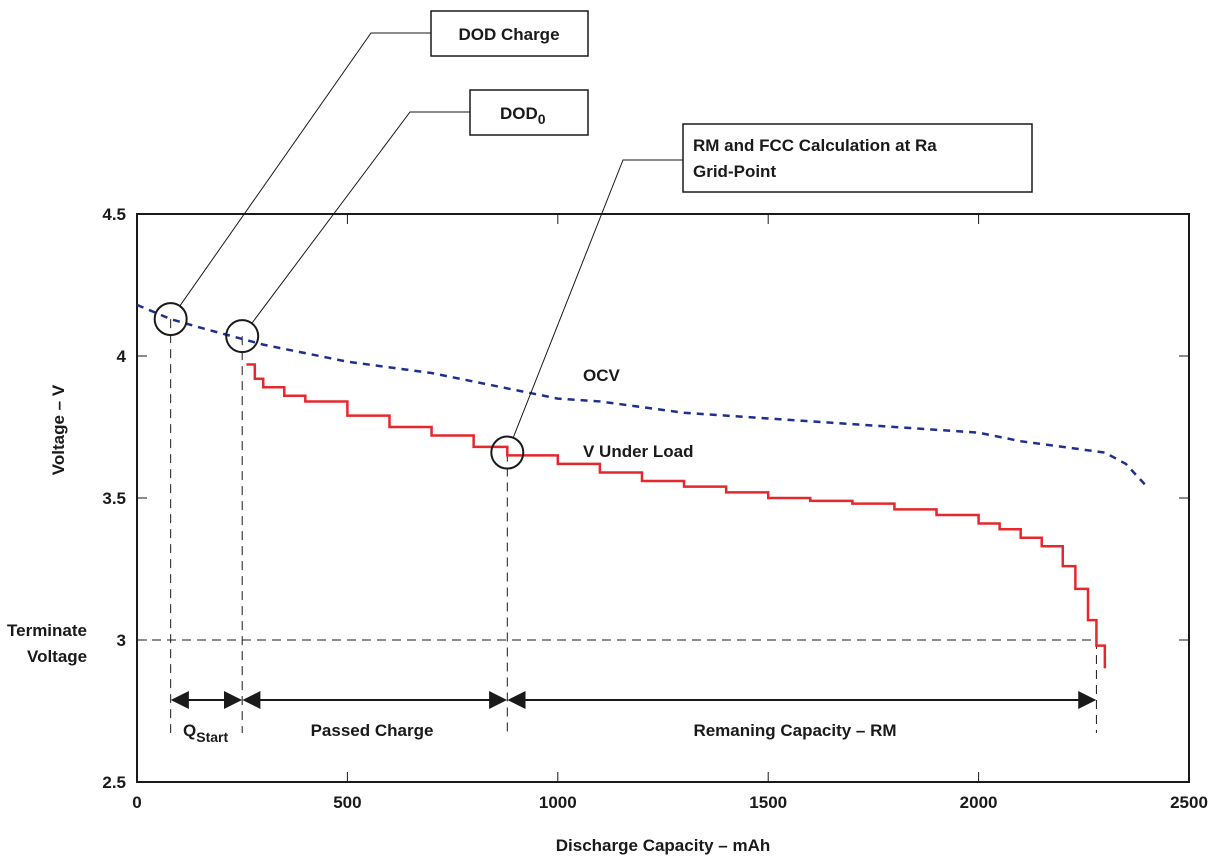 Image resolution: width=1228 pixels, height=858 pixels. Describe the element at coordinates (114, 214) in the screenshot. I see `y-tick-label: 4.5` at that location.